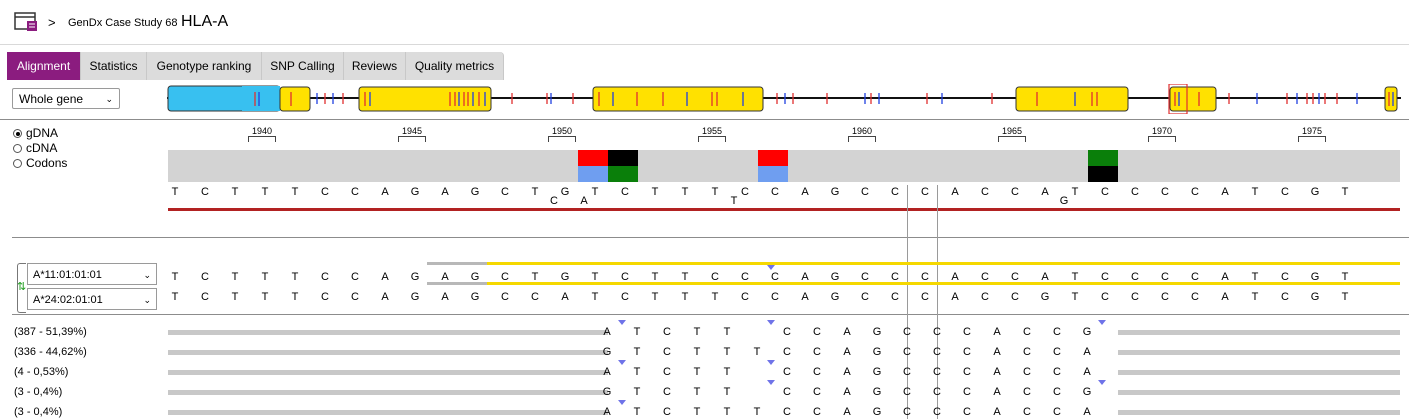 The width and height of the screenshot is (1409, 419). Describe the element at coordinates (943, 283) in the screenshot. I see `allele-line` at that location.